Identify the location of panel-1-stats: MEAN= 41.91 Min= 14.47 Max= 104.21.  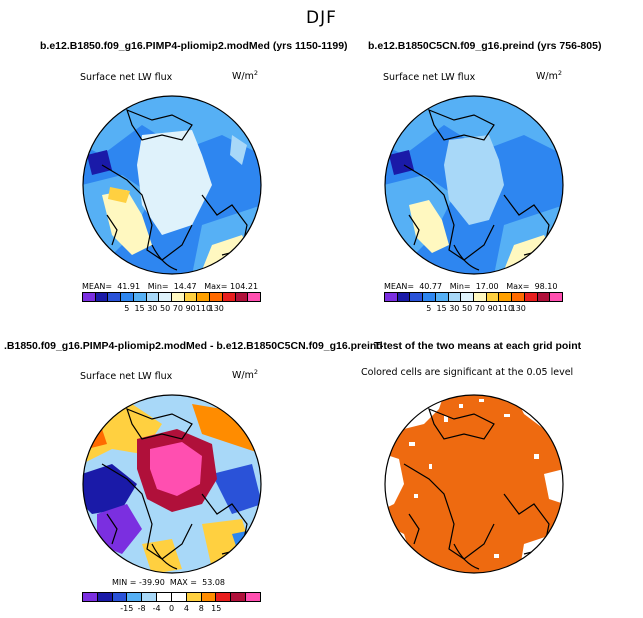
(170, 286).